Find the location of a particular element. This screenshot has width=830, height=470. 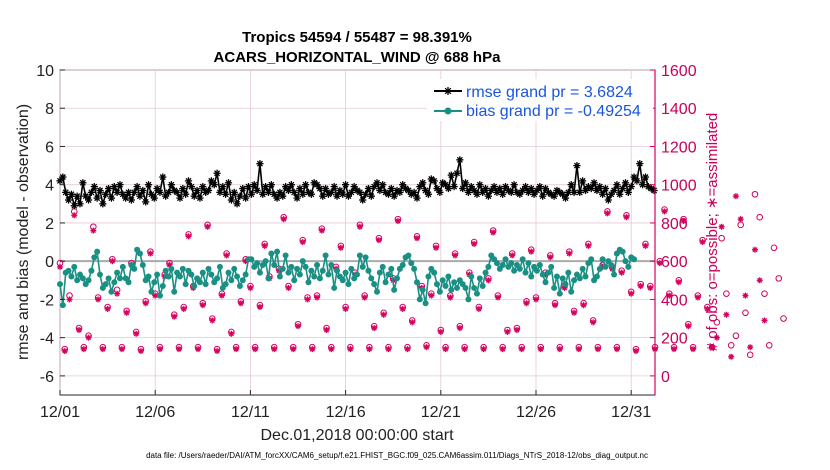

y-tick-label: 8 is located at coordinates (49, 109).